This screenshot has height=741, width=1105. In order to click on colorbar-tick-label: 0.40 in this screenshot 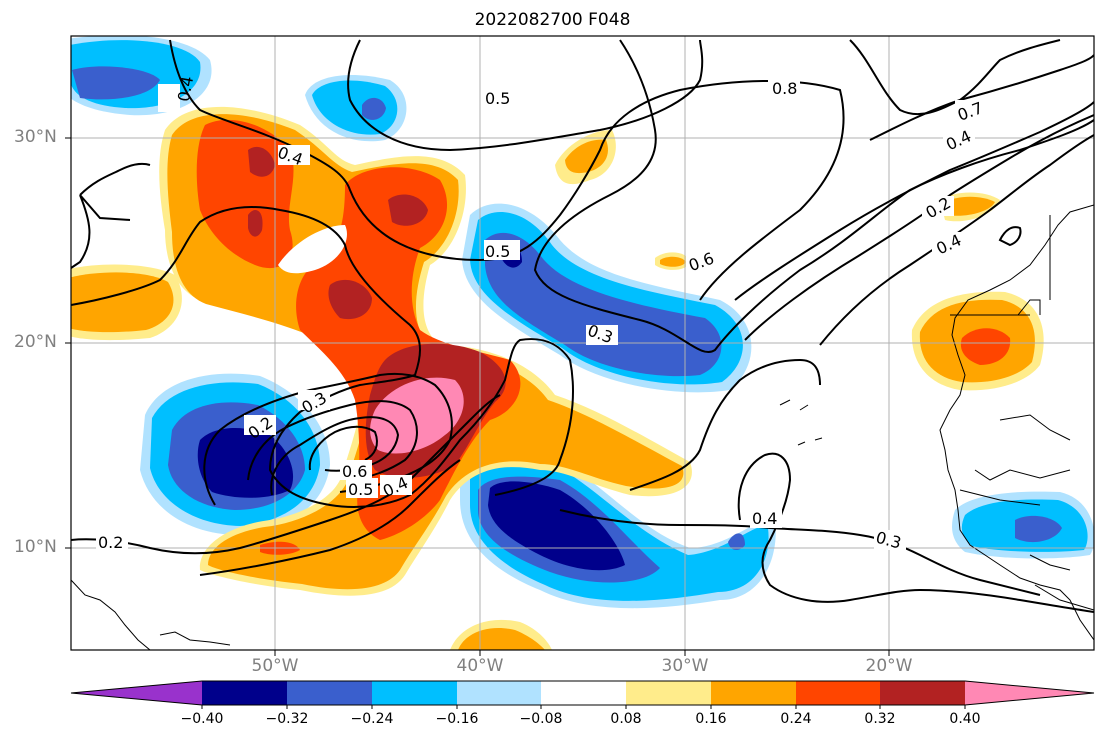, I will do `click(965, 719)`.